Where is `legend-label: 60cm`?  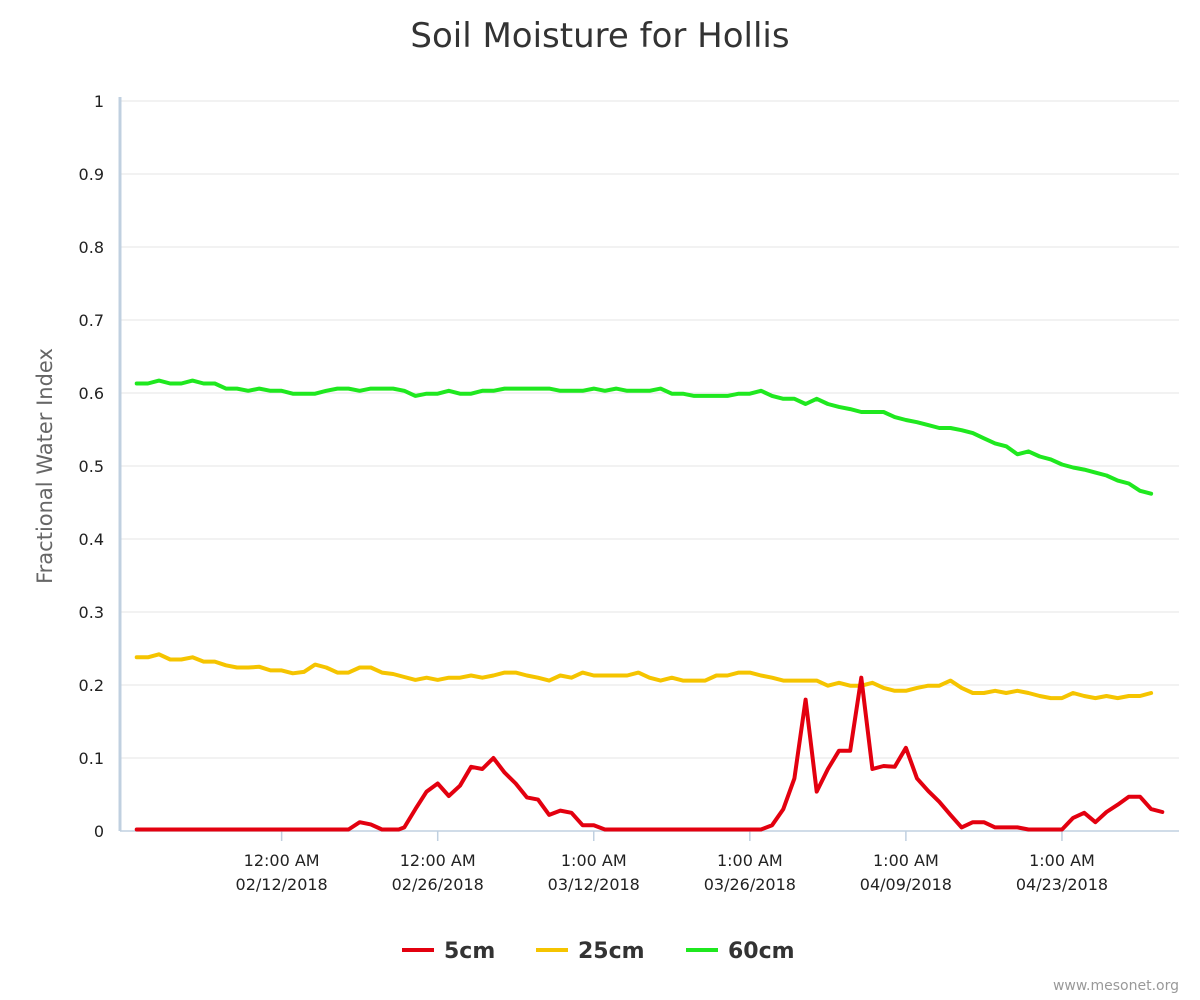
legend-label: 60cm is located at coordinates (761, 951).